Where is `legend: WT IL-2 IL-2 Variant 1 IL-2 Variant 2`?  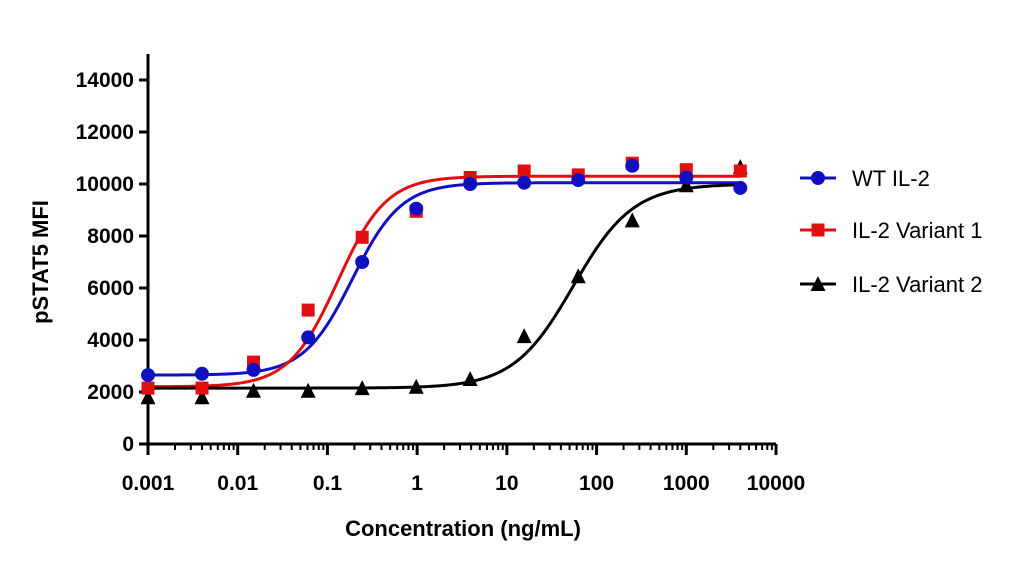 legend: WT IL-2 IL-2 Variant 1 IL-2 Variant 2 is located at coordinates (891, 231).